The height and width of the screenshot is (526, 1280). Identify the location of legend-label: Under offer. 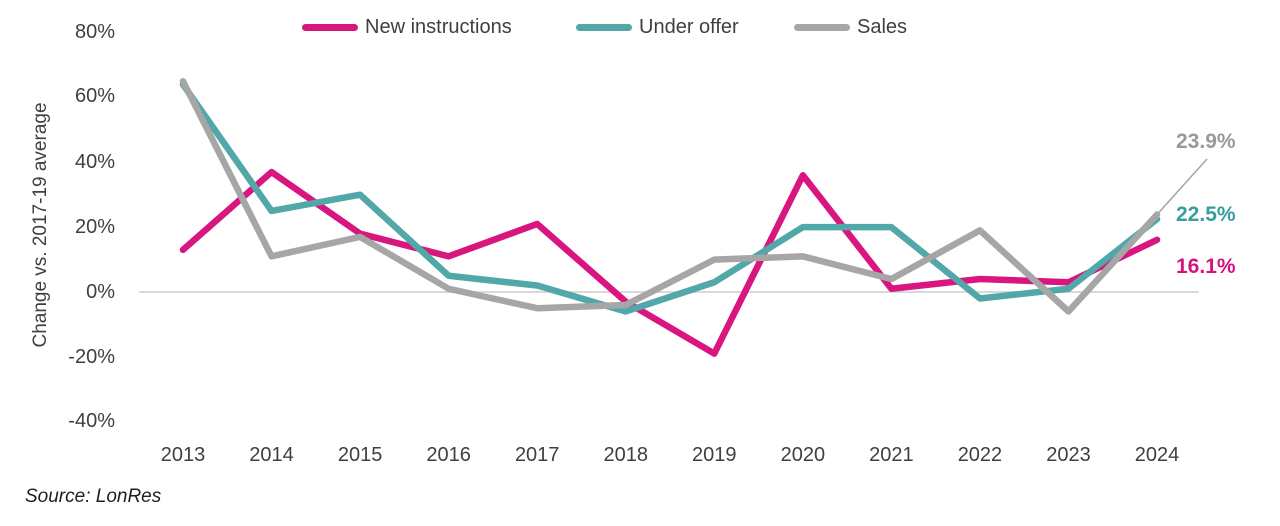
(689, 26).